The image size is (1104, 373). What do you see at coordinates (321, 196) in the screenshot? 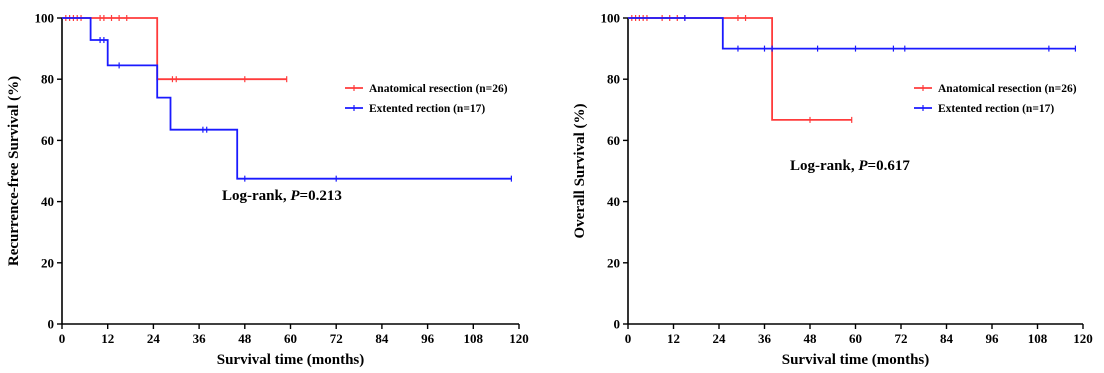
I see `annotation-p-value: =0.213` at bounding box center [321, 196].